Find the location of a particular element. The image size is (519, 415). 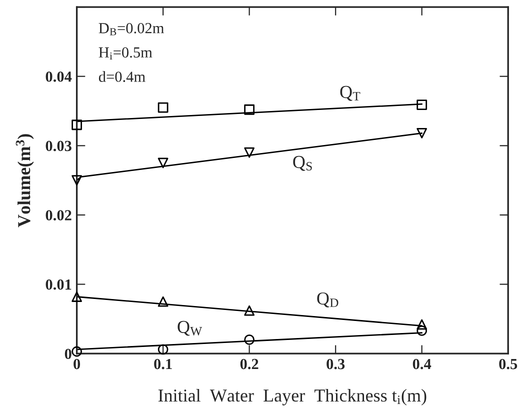

y-tick-label: 0.03 is located at coordinates (59, 146).